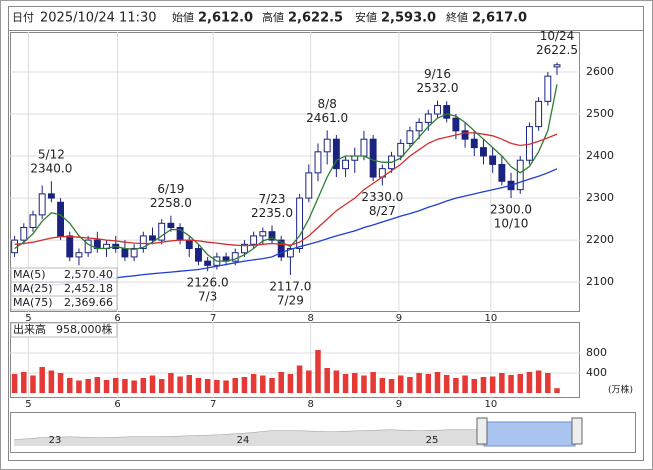  Describe the element at coordinates (55, 440) in the screenshot. I see `navigator-label: 23` at that location.